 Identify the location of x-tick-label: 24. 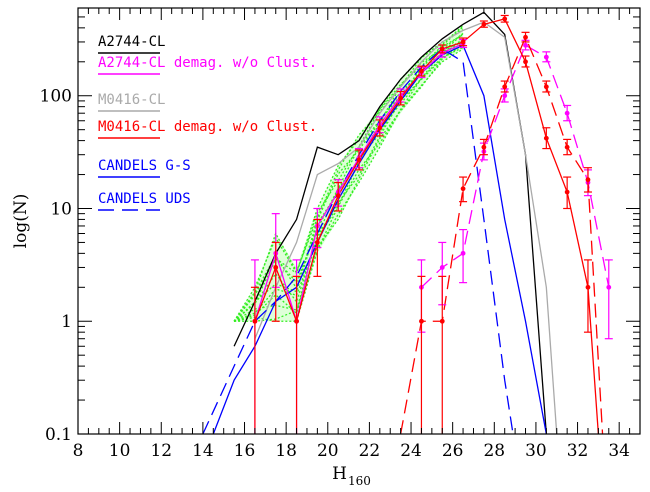
(411, 451).